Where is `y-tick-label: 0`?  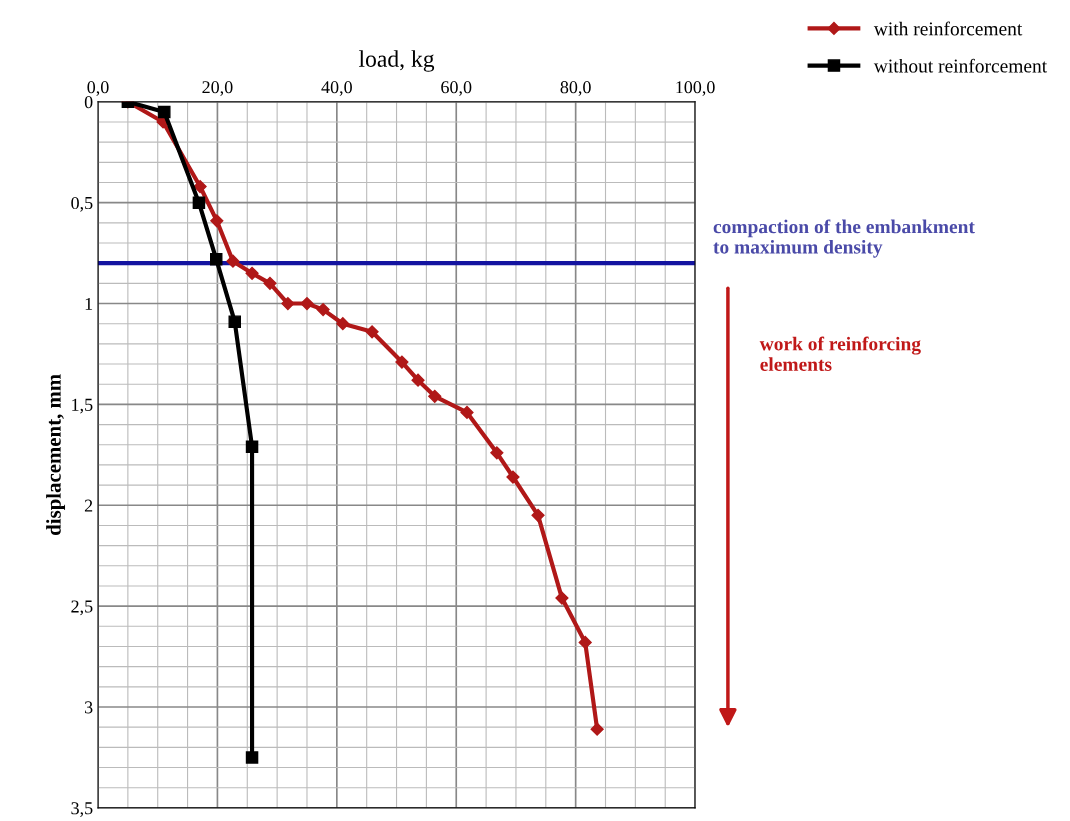 y-tick-label: 0 is located at coordinates (88, 102).